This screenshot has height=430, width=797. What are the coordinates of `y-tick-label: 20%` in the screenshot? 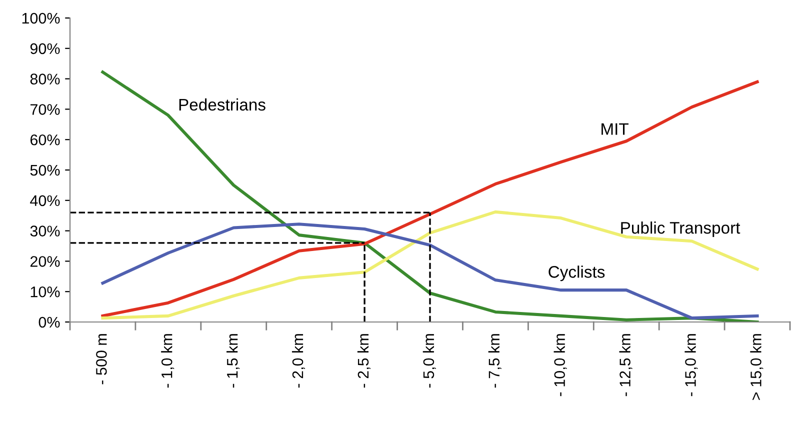 It's located at (45, 261).